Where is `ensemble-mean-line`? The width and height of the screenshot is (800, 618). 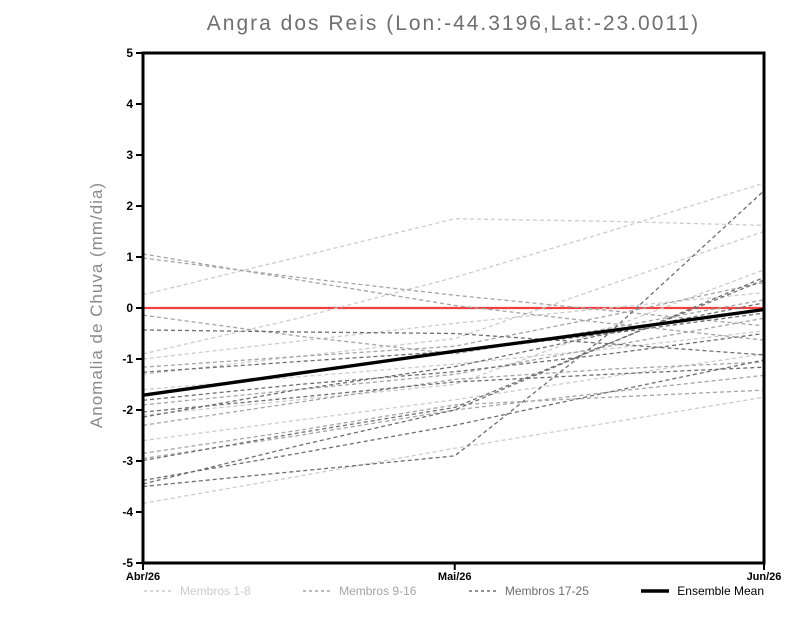
ensemble-mean-line is located at coordinates (453, 352).